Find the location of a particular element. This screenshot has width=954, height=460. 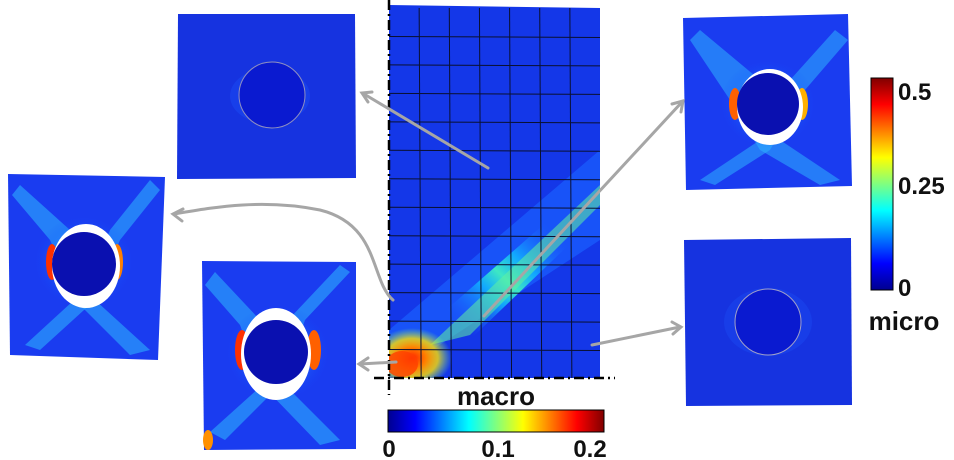

arrowhead-bottom-right is located at coordinates (677, 328).